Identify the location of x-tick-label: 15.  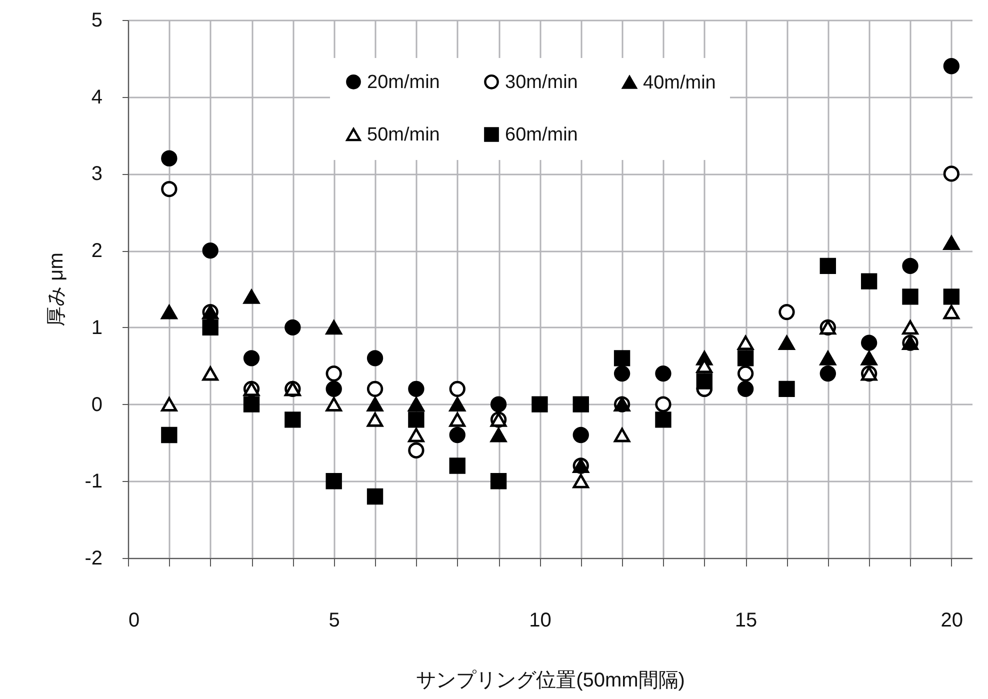
(746, 621).